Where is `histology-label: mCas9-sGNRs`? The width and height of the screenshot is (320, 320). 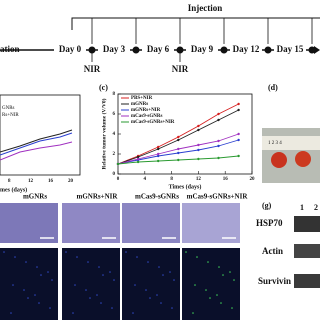 histology-label: mCas9-sGNRs is located at coordinates (157, 197).